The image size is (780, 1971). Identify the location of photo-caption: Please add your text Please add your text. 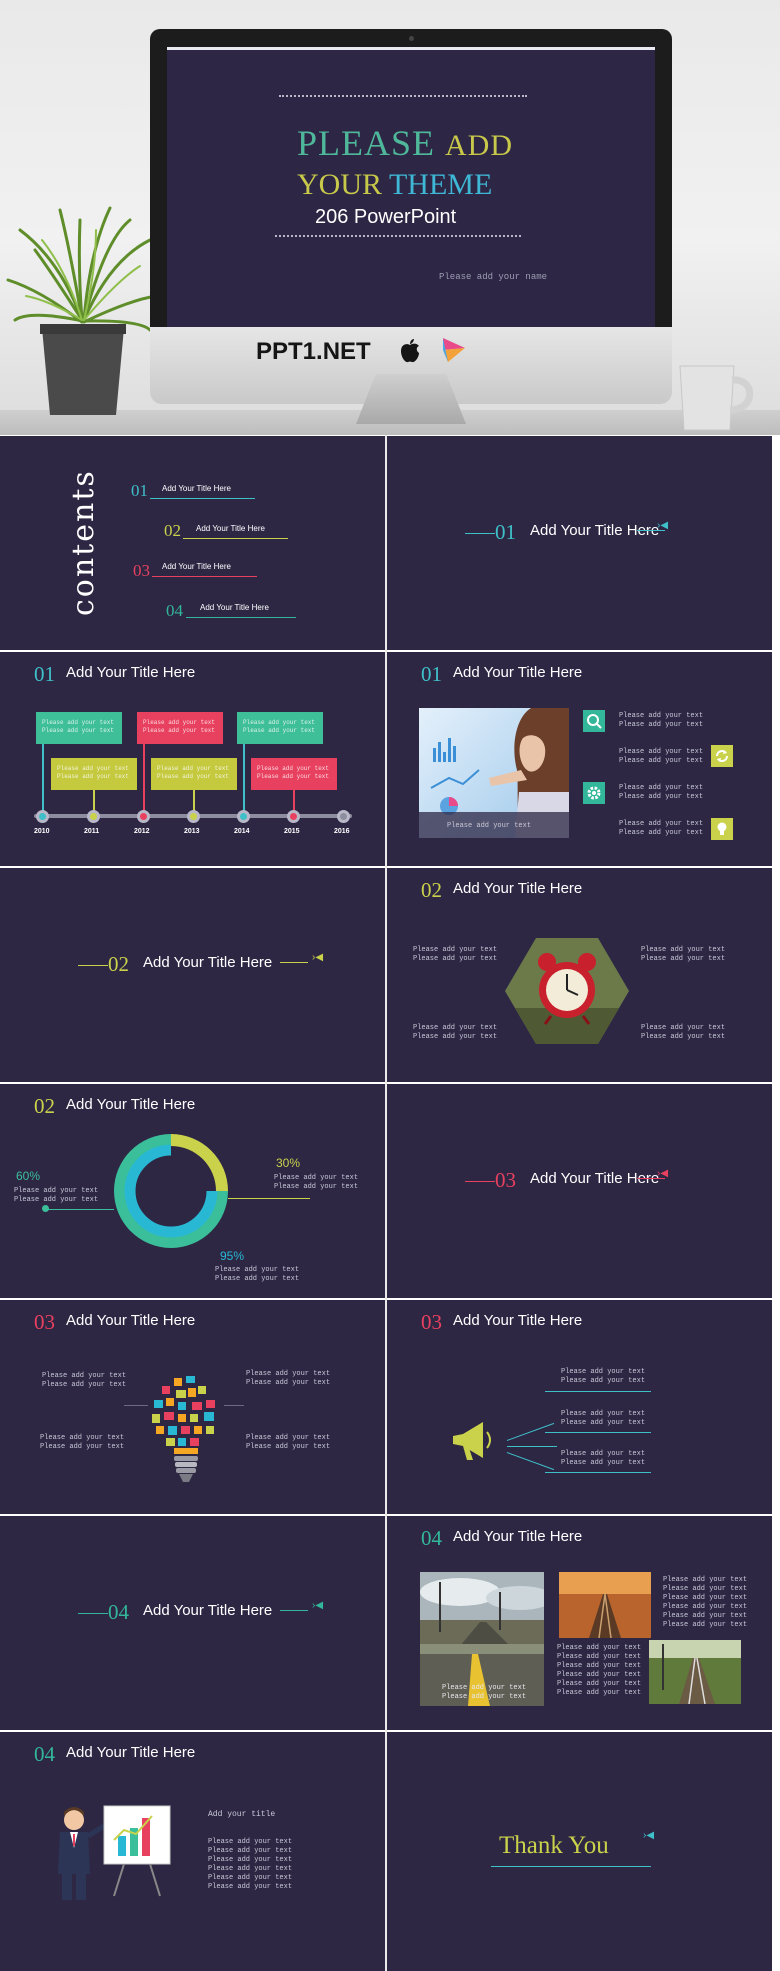
(484, 1692).